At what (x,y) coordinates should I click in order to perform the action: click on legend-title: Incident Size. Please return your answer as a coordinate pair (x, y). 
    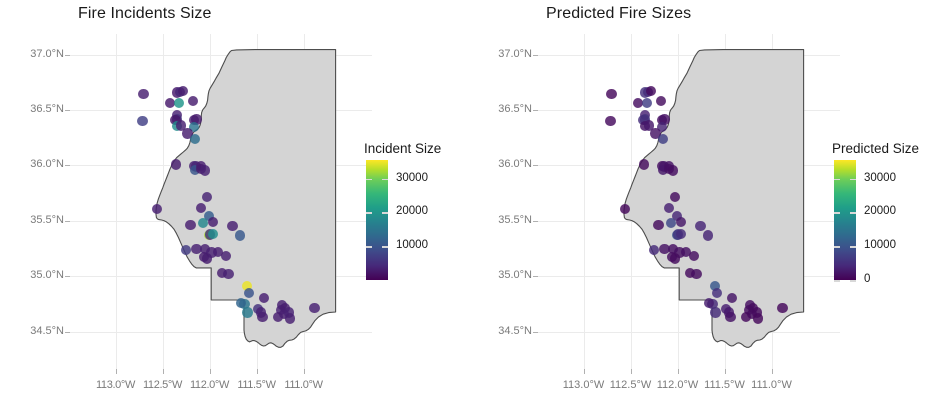
    Looking at the image, I should click on (403, 148).